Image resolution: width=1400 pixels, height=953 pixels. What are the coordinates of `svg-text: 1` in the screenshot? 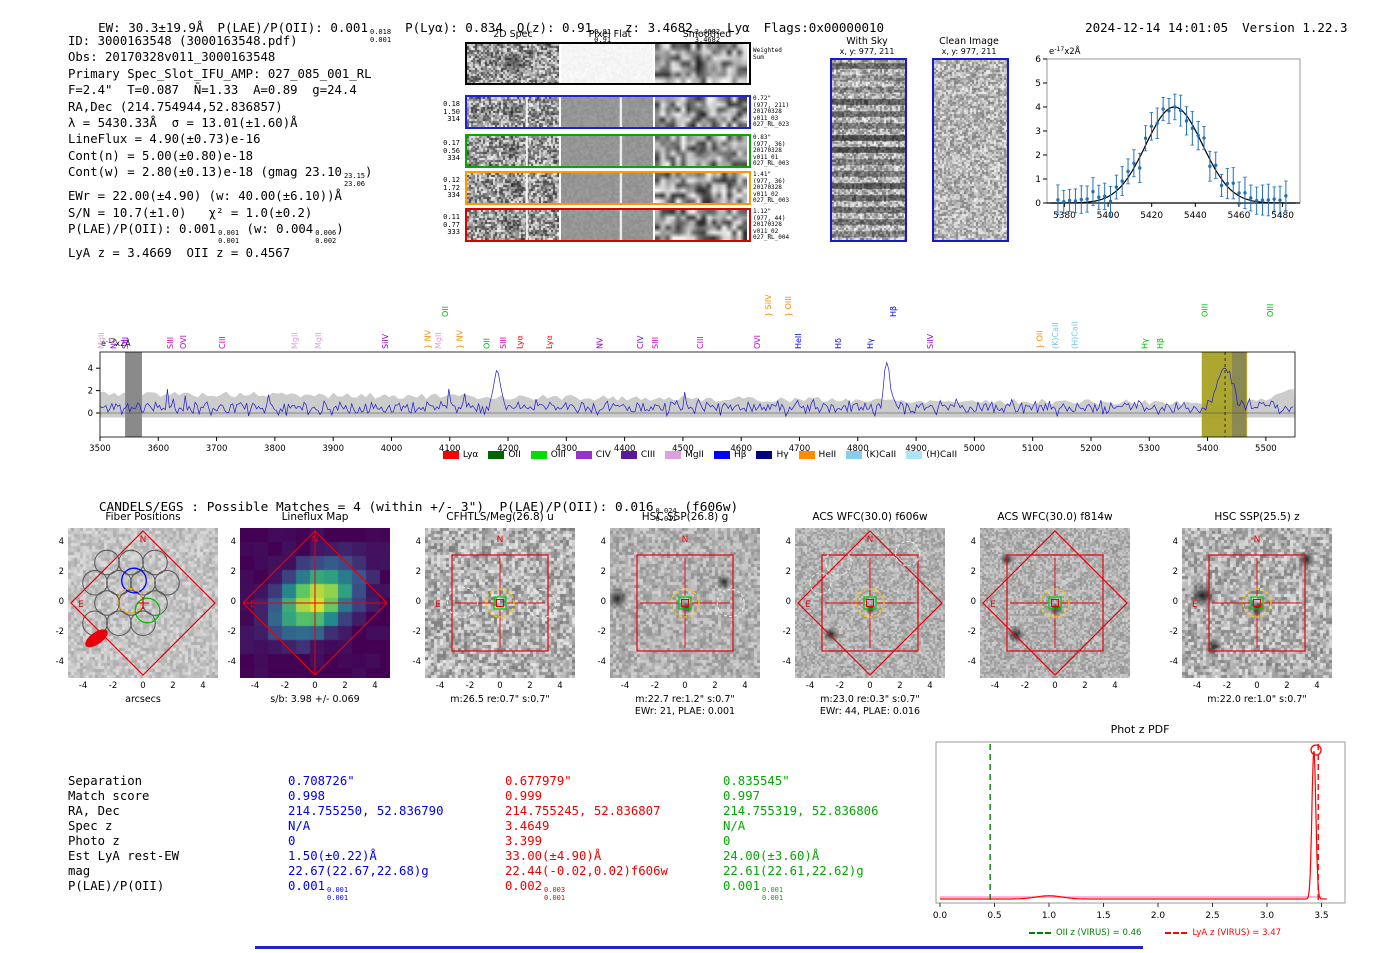 It's located at (1038, 180).